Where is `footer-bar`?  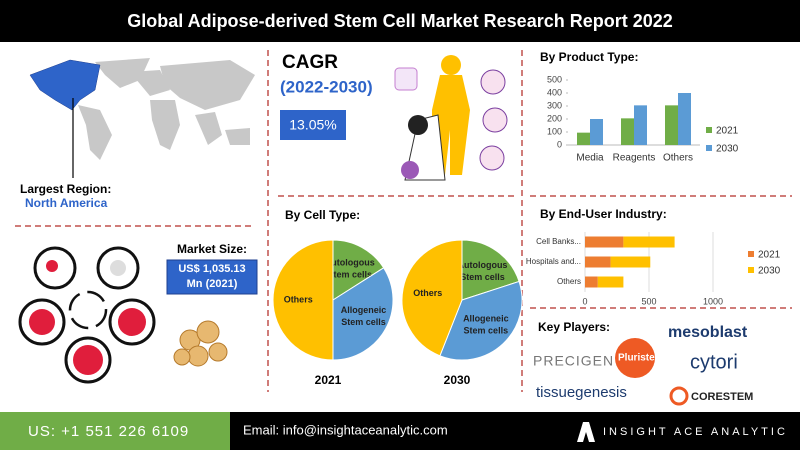
footer-bar is located at coordinates (515, 431).